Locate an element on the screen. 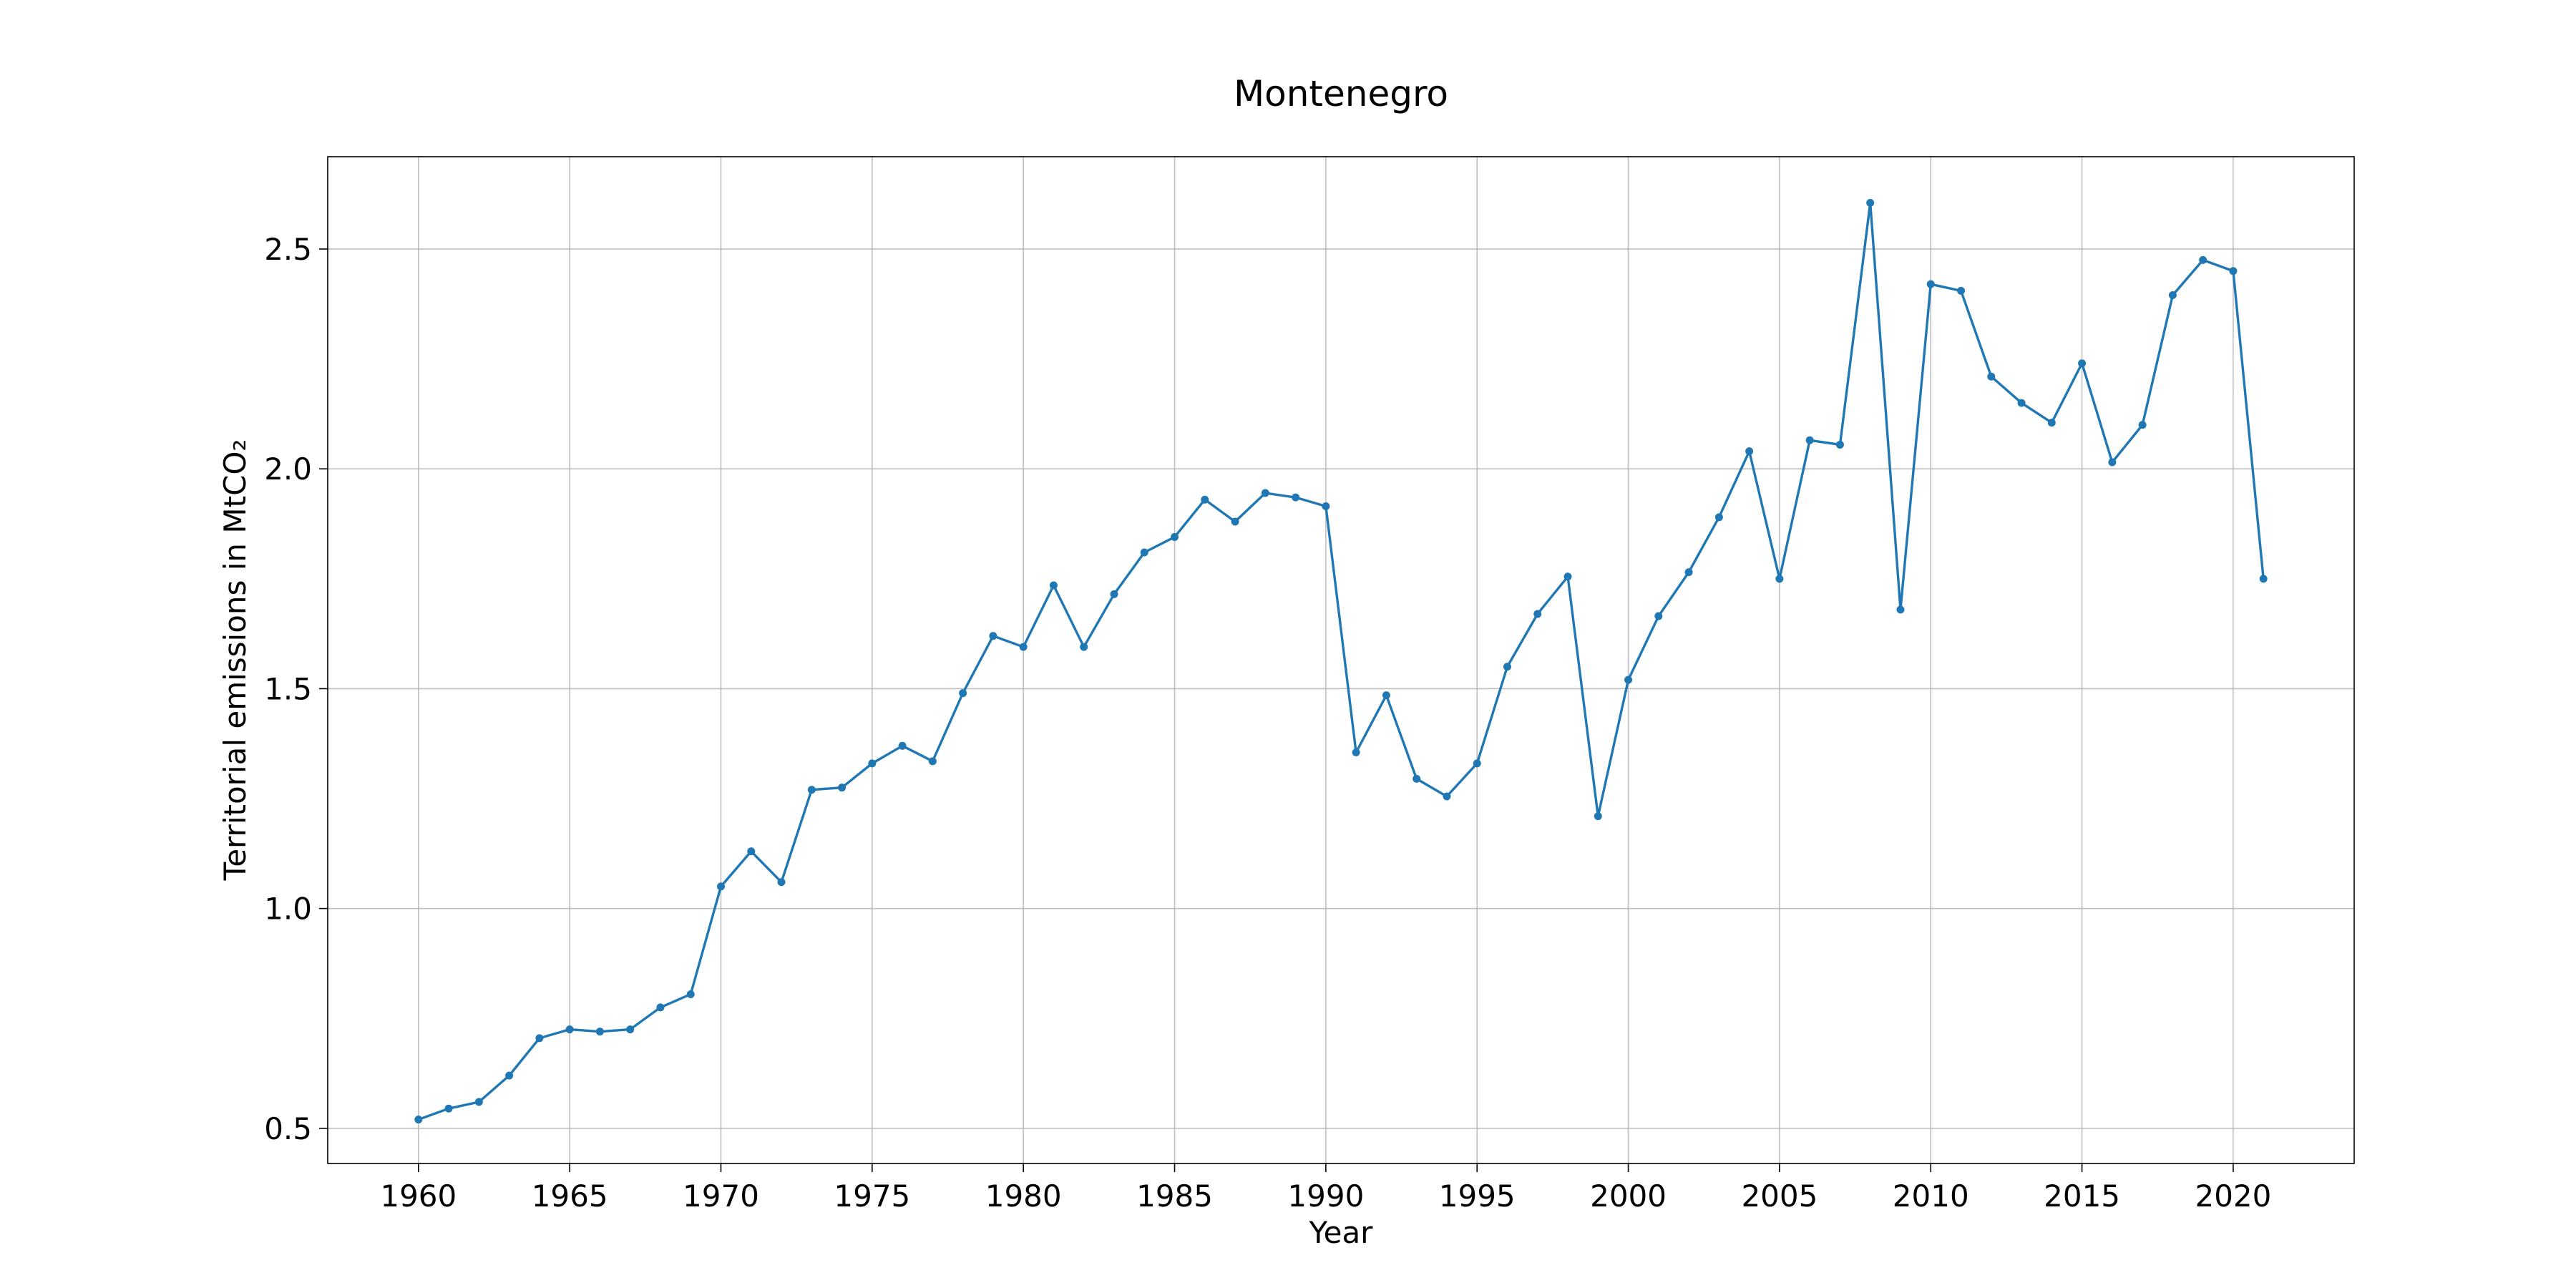  y-tick-label: 0.5 is located at coordinates (288, 1128).